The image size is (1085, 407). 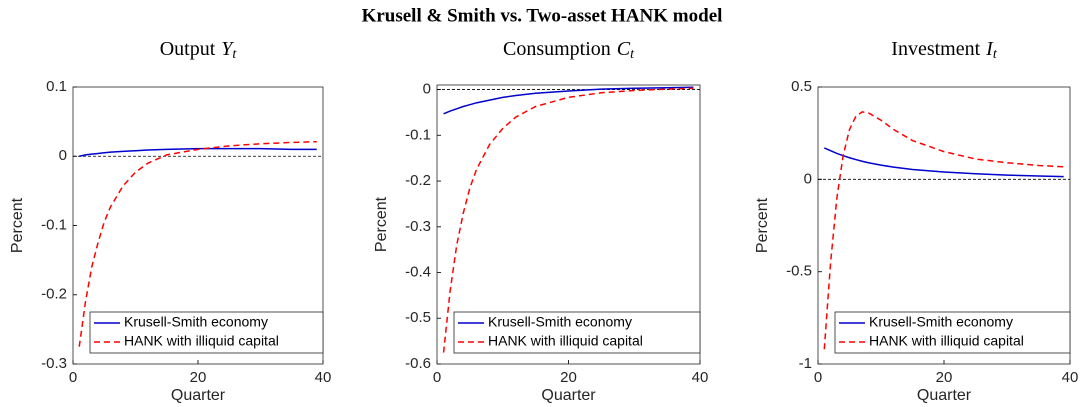 I want to click on subplot-title: Output Yt, so click(x=199, y=50).